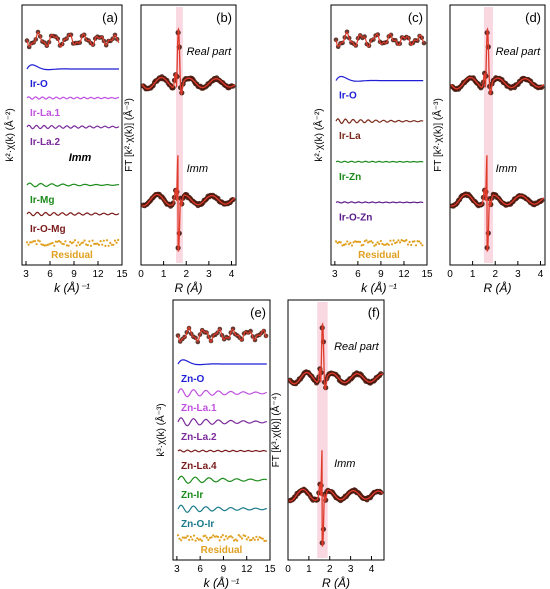 This screenshot has width=550, height=589. What do you see at coordinates (450, 274) in the screenshot?
I see `x-tick-label: 0` at bounding box center [450, 274].